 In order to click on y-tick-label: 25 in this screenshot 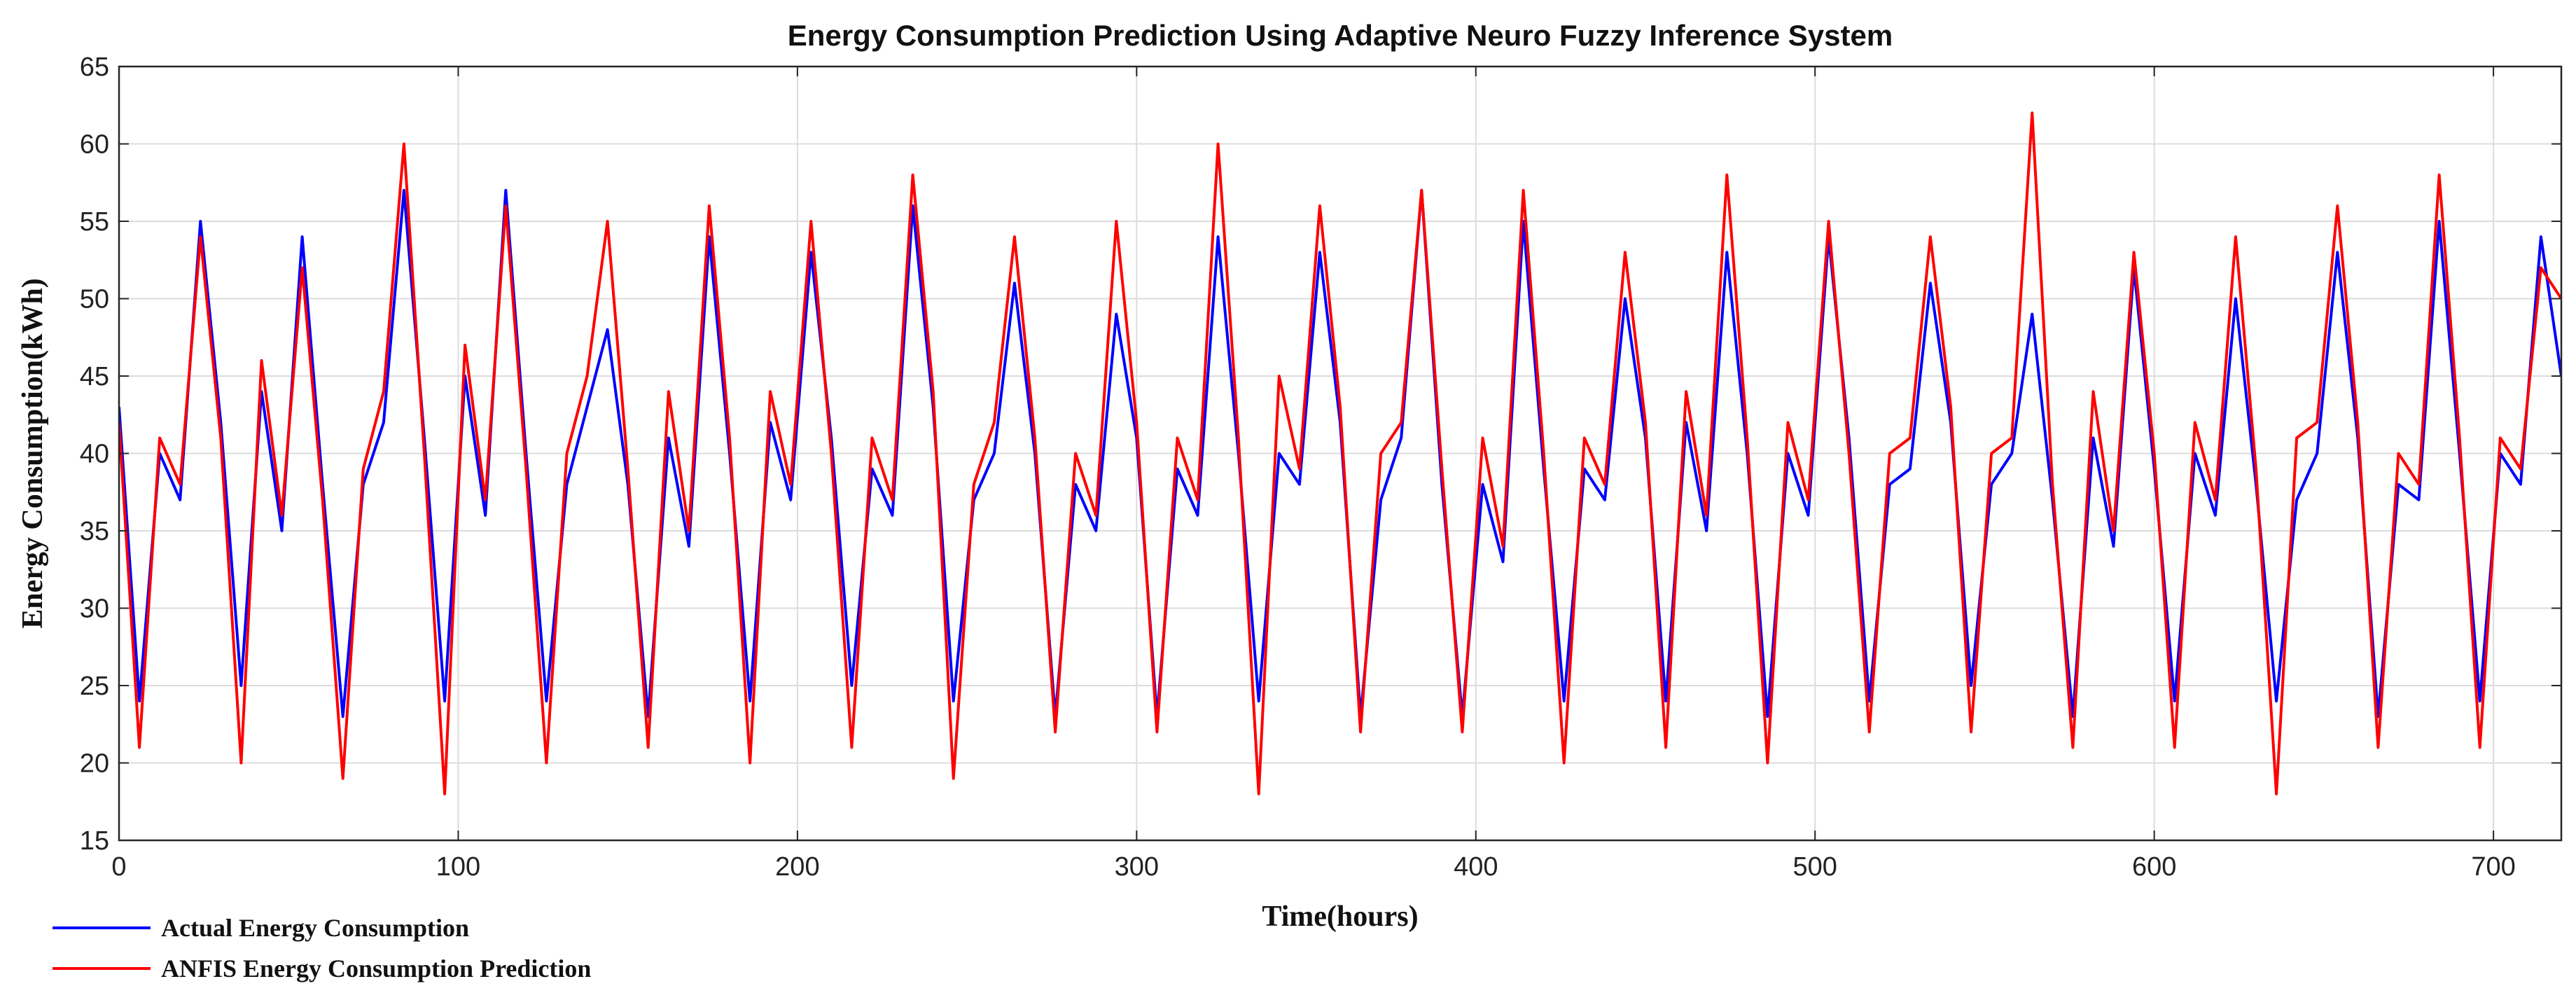, I will do `click(94, 686)`.